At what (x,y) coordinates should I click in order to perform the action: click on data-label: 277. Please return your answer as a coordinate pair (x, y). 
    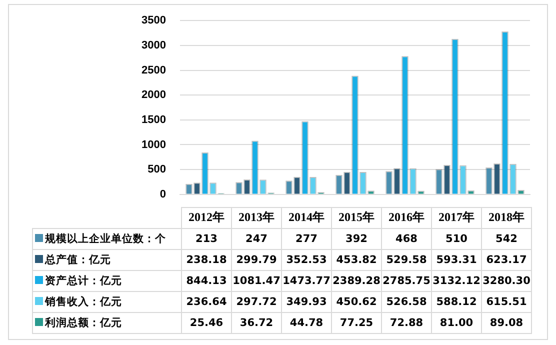
    Looking at the image, I should click on (307, 238).